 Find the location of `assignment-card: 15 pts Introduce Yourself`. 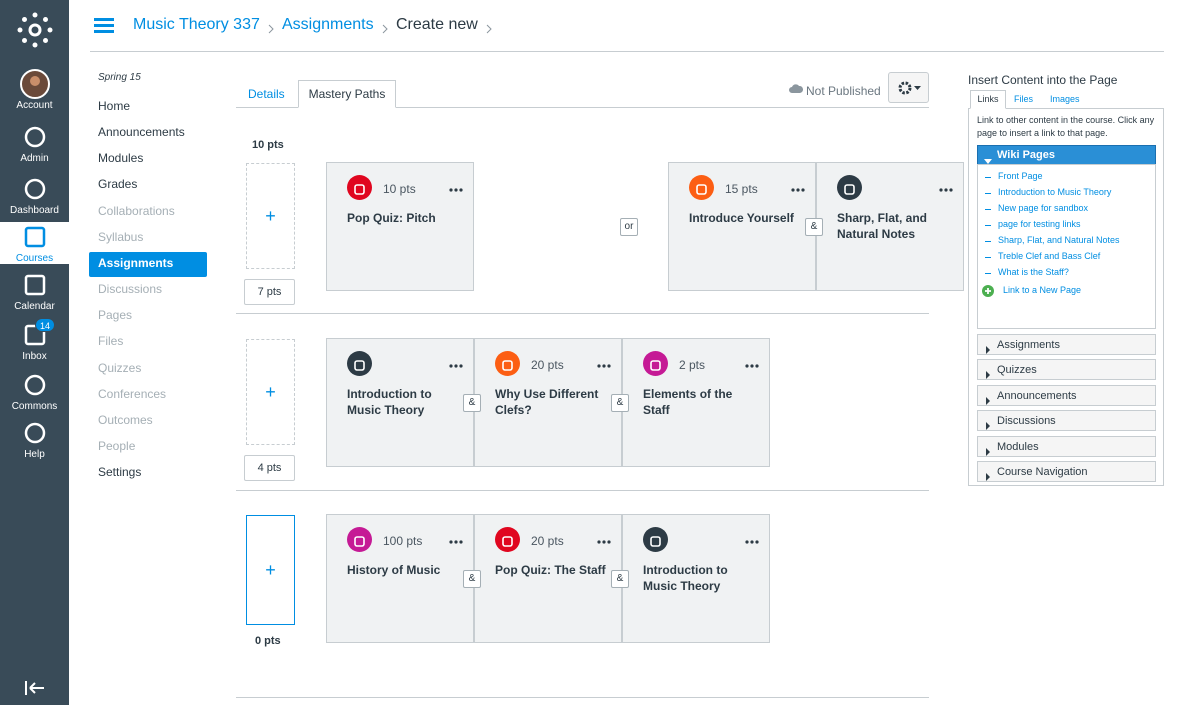

assignment-card: 15 pts Introduce Yourself is located at coordinates (742, 226).